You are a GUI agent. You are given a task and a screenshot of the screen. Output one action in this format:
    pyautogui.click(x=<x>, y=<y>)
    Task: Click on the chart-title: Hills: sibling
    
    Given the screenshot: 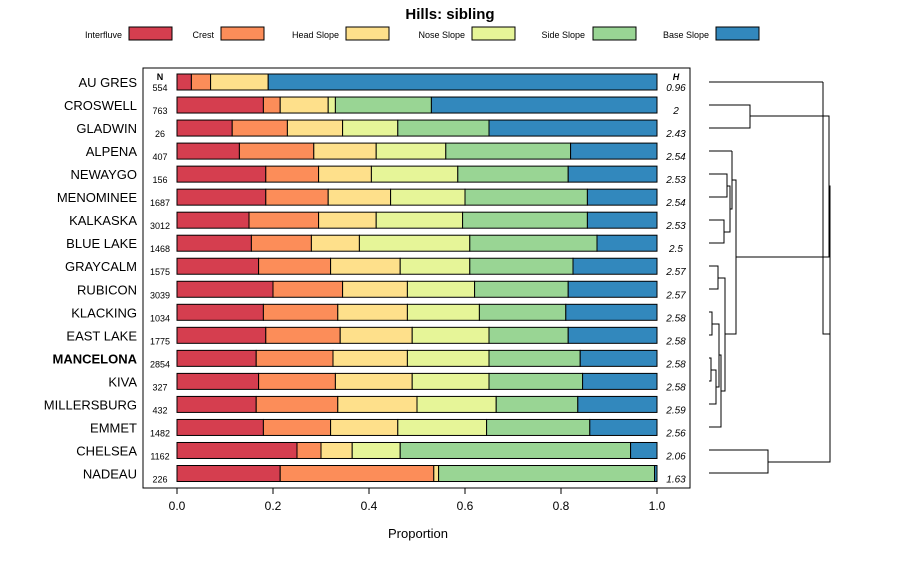 What is the action you would take?
    pyautogui.click(x=449, y=14)
    